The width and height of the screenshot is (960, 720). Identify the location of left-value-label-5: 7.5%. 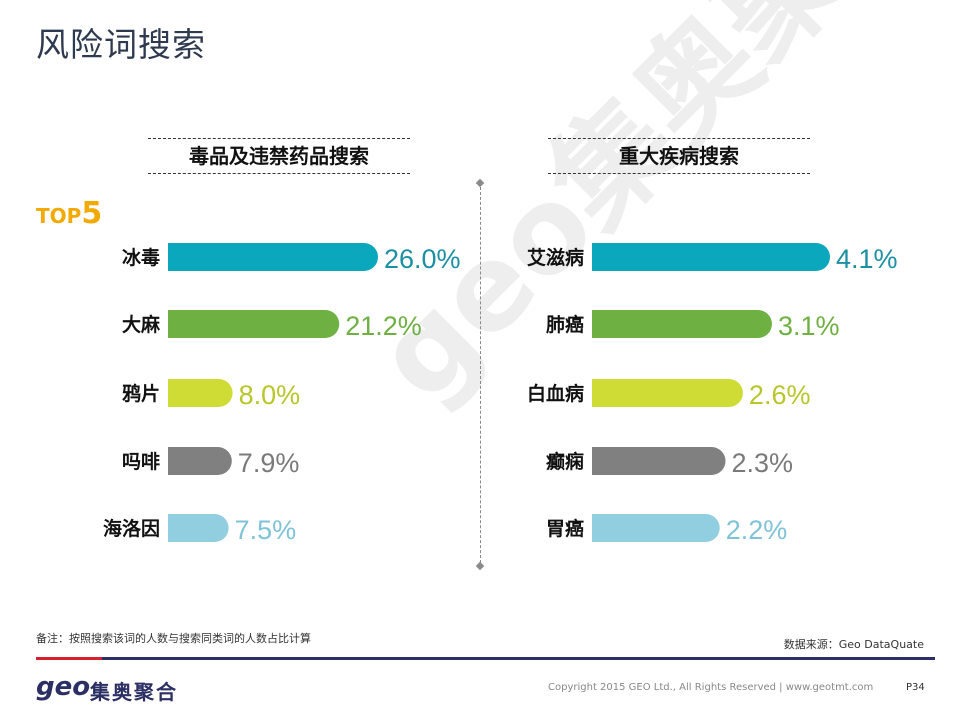
(266, 530).